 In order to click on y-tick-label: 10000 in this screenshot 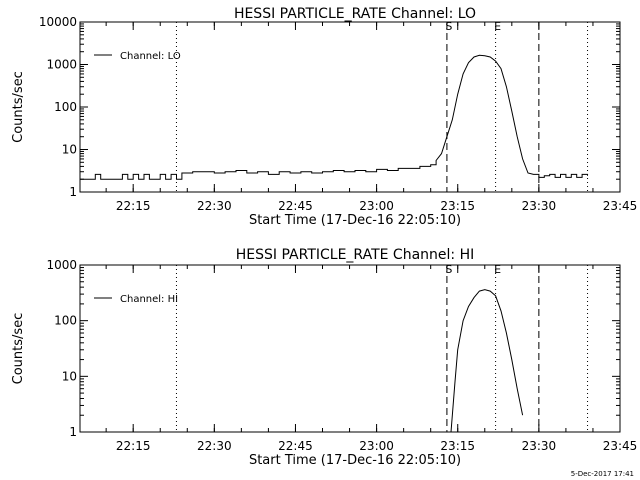, I will do `click(58, 22)`.